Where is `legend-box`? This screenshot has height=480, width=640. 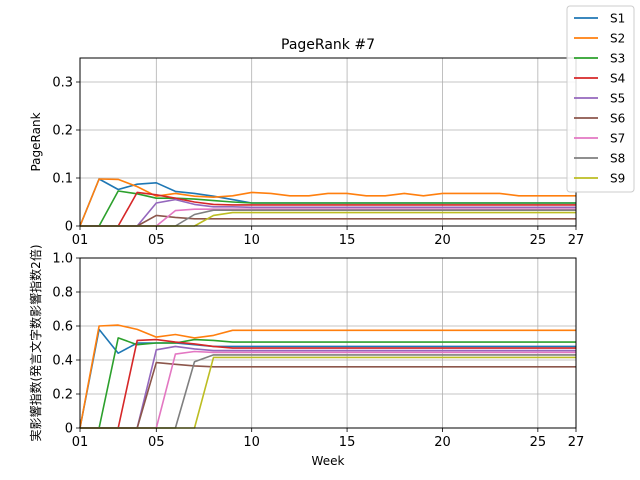 legend-box is located at coordinates (600, 99).